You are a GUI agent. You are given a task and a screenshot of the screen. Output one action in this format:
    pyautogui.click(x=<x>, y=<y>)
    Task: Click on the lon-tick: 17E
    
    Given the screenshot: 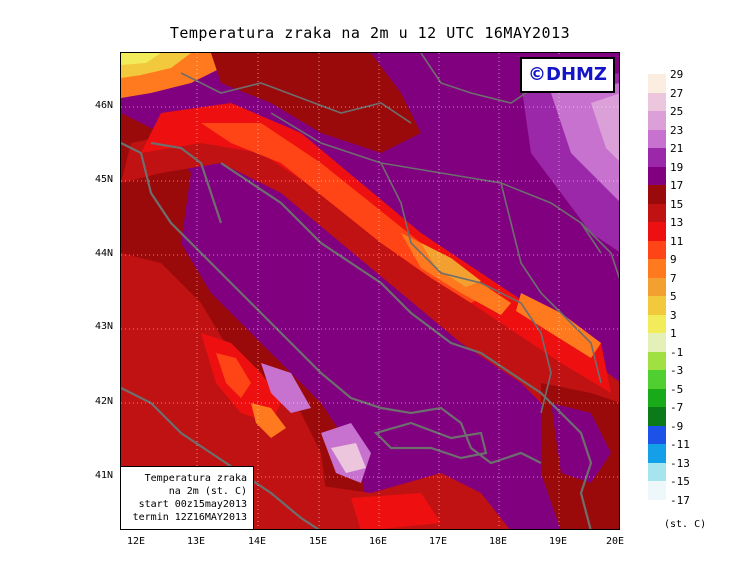 What is the action you would take?
    pyautogui.click(x=438, y=541)
    